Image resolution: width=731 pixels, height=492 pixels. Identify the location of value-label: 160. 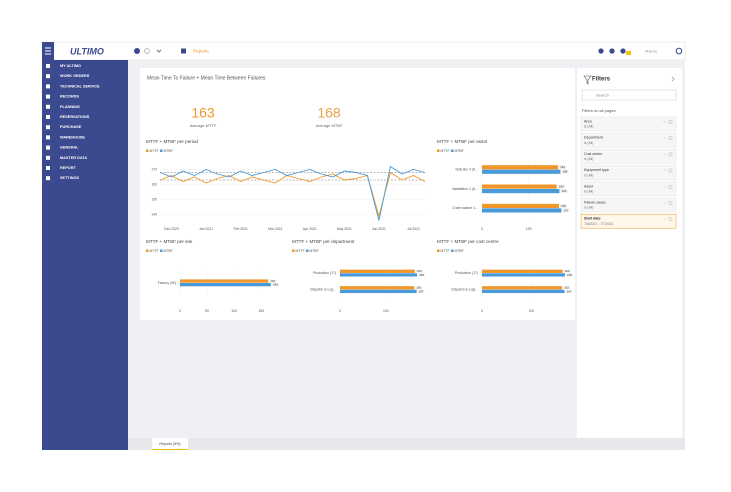
(561, 186).